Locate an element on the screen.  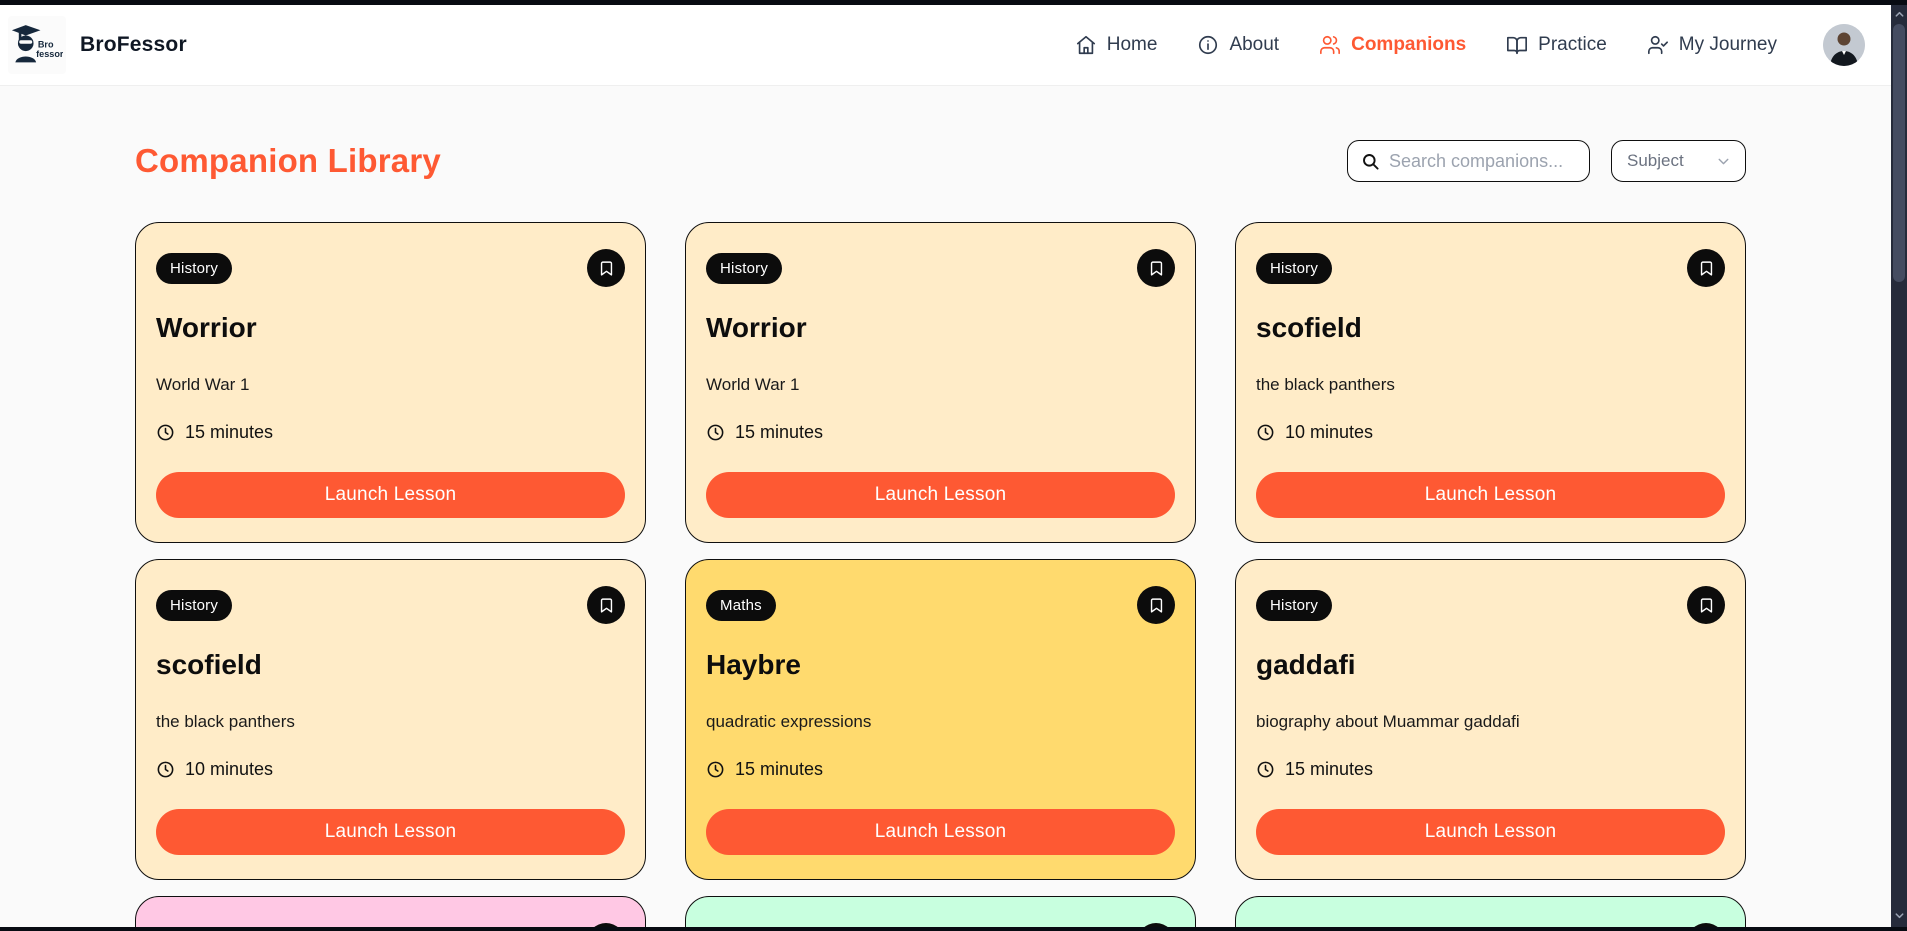
window-top-edge is located at coordinates (953, 2).